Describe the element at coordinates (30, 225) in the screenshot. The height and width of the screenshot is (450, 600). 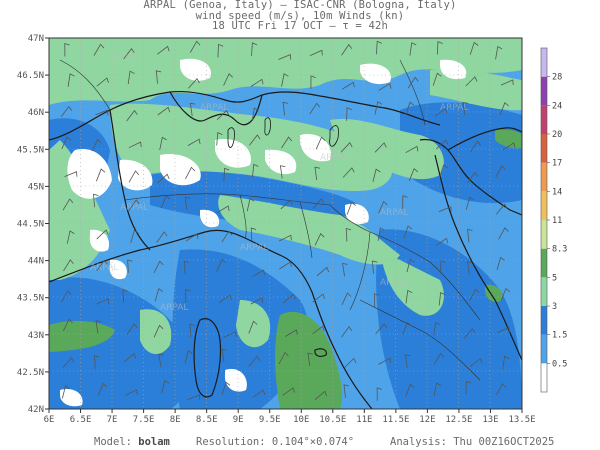
I see `lat-tick-label: 44.5N` at that location.